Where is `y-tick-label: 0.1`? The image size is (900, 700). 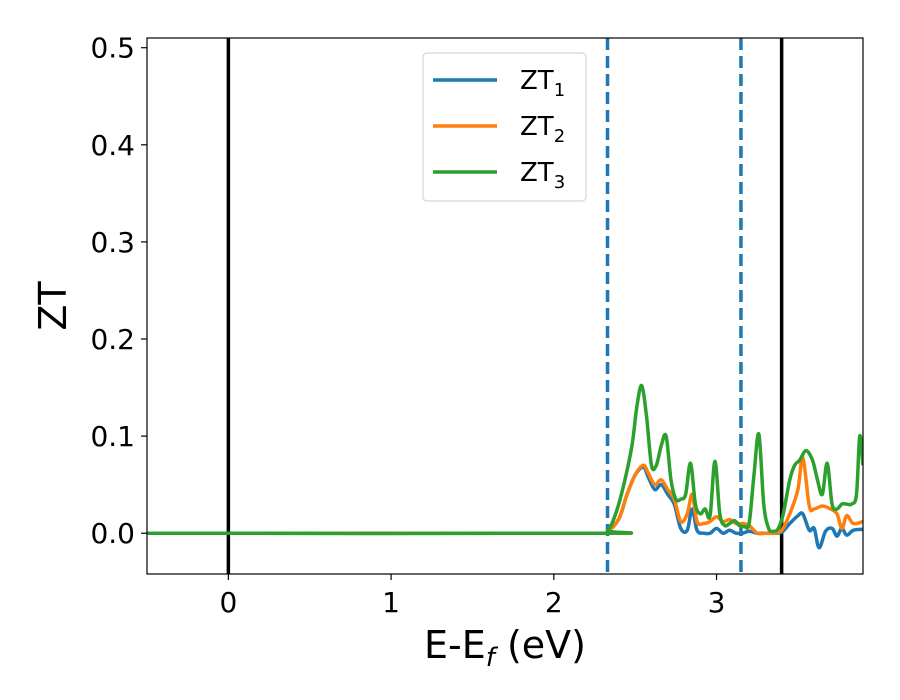 y-tick-label: 0.1 is located at coordinates (112, 436).